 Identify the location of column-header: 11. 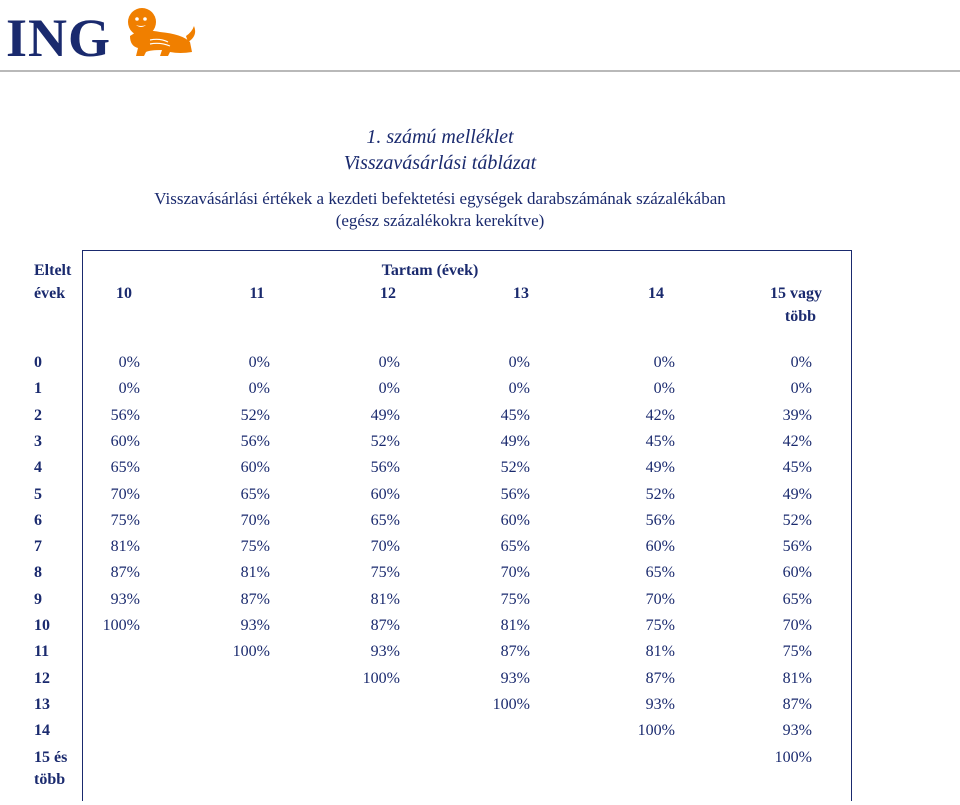
(257, 293).